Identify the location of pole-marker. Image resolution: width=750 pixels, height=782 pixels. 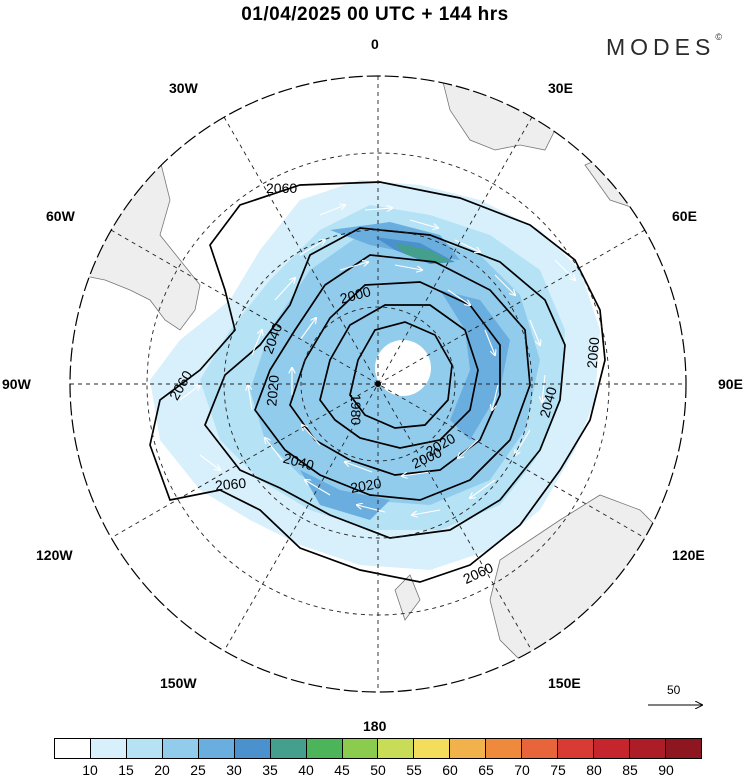
(378, 384).